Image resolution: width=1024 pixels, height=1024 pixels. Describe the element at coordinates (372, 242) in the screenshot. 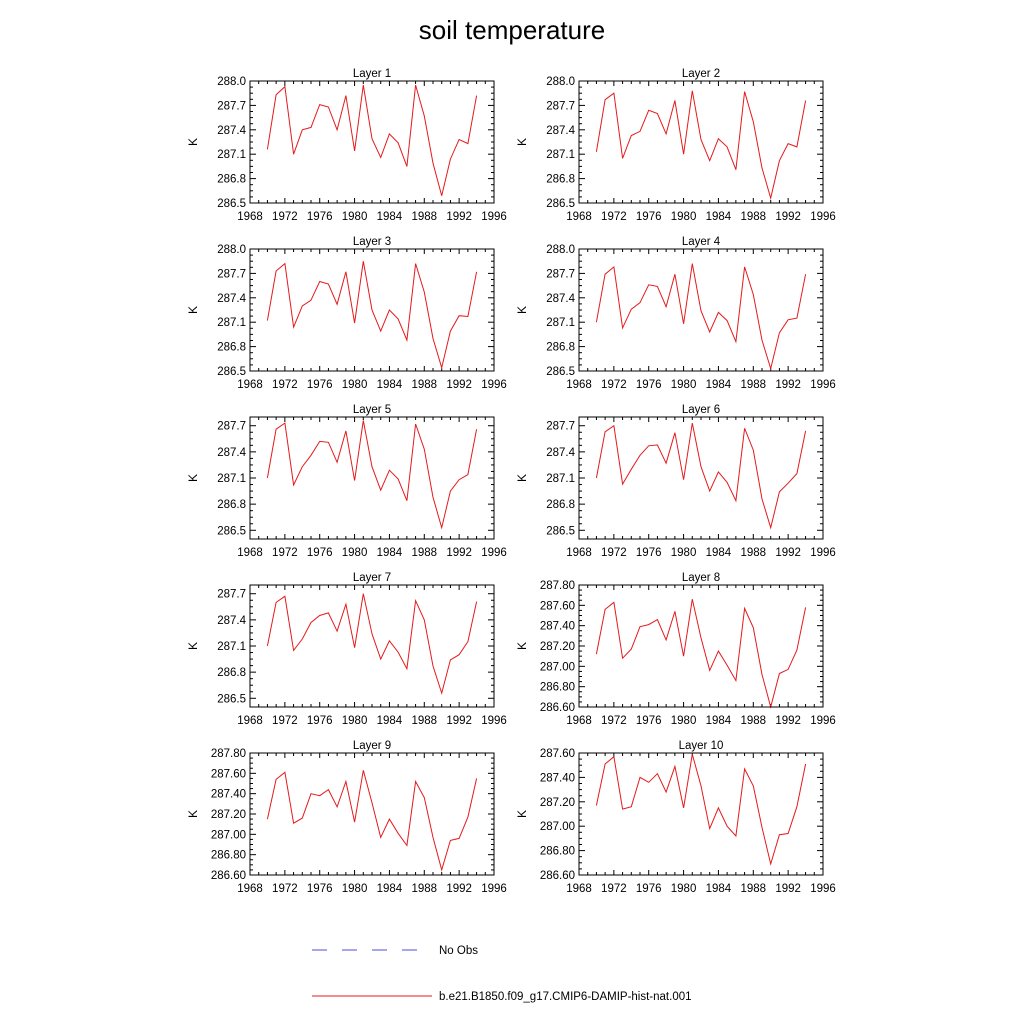

I see `panel-title: Layer 3` at that location.